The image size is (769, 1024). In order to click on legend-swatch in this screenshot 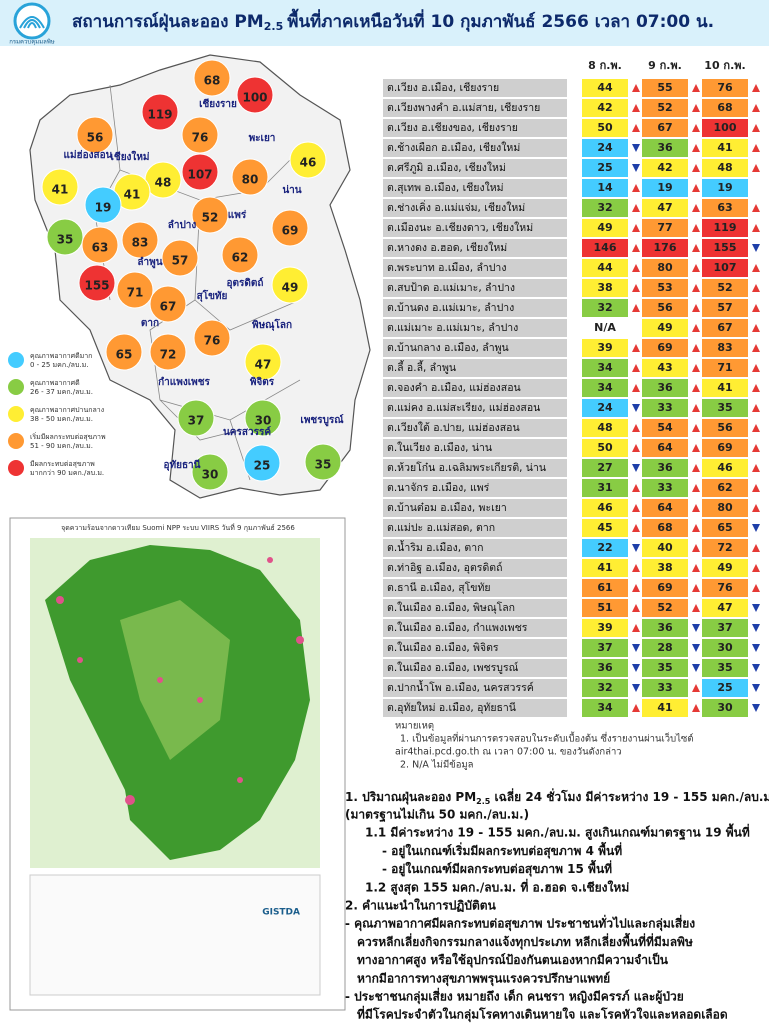, I will do `click(16, 387)`.